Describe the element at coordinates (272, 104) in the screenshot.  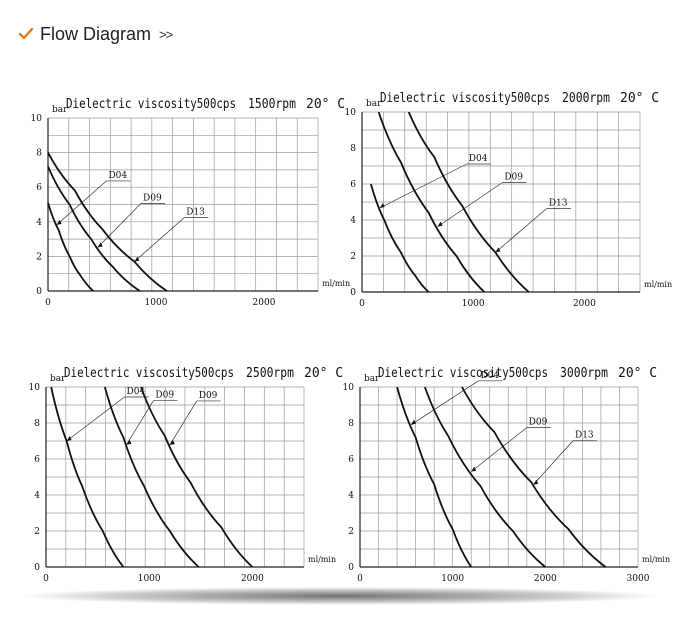
I see `chart-rpm: 1500rpm` at that location.